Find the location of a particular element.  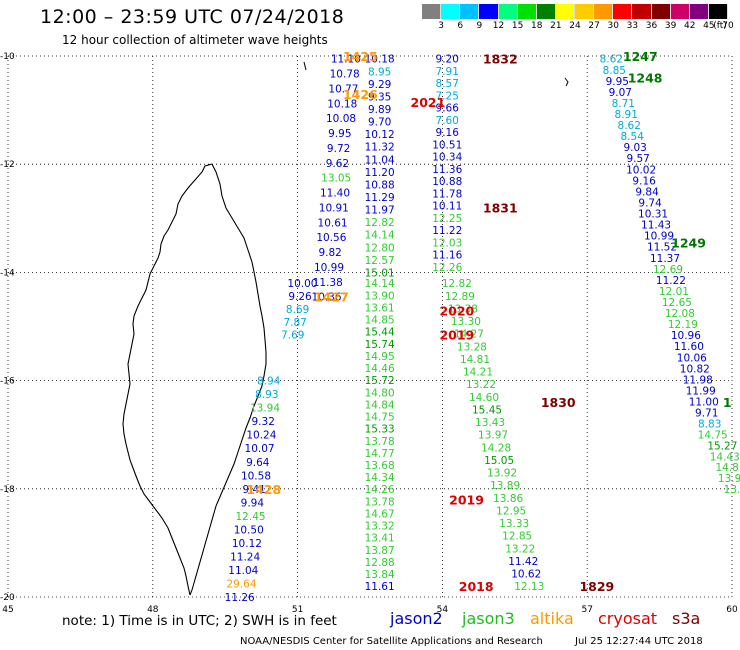

page-title: 12:00 – 23:59 UTC 07/24/2018 is located at coordinates (192, 17).